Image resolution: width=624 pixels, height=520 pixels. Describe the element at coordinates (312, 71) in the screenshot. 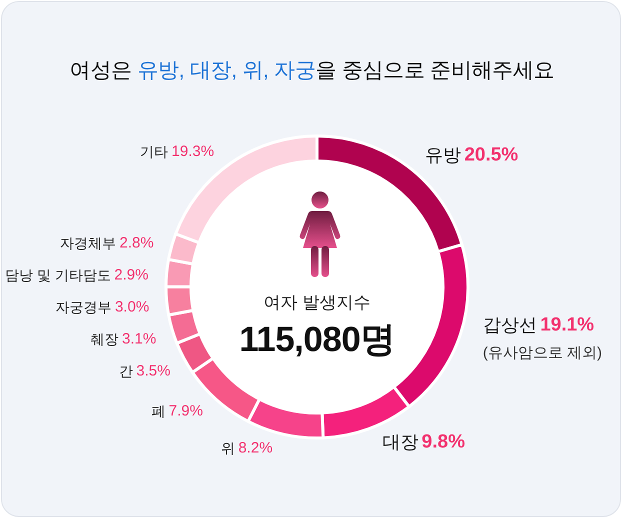

I see `chart-title: 여성은 유방, 대장, 위, 자궁을 중심으로 준비해주세요` at that location.